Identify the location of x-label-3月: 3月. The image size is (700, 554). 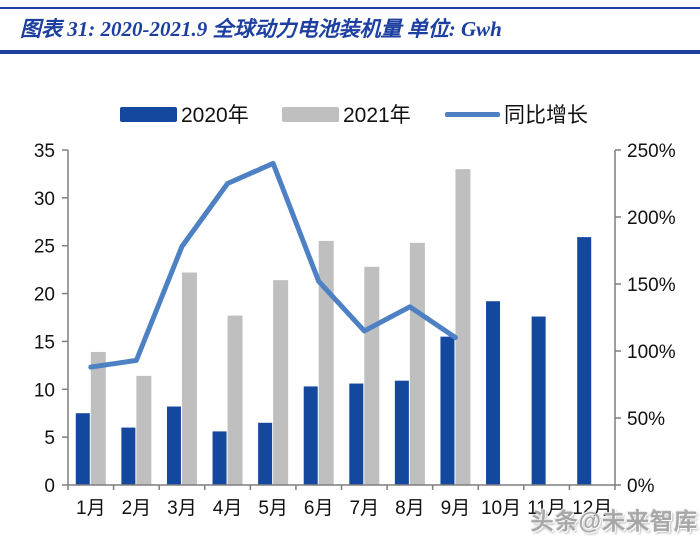
(182, 508).